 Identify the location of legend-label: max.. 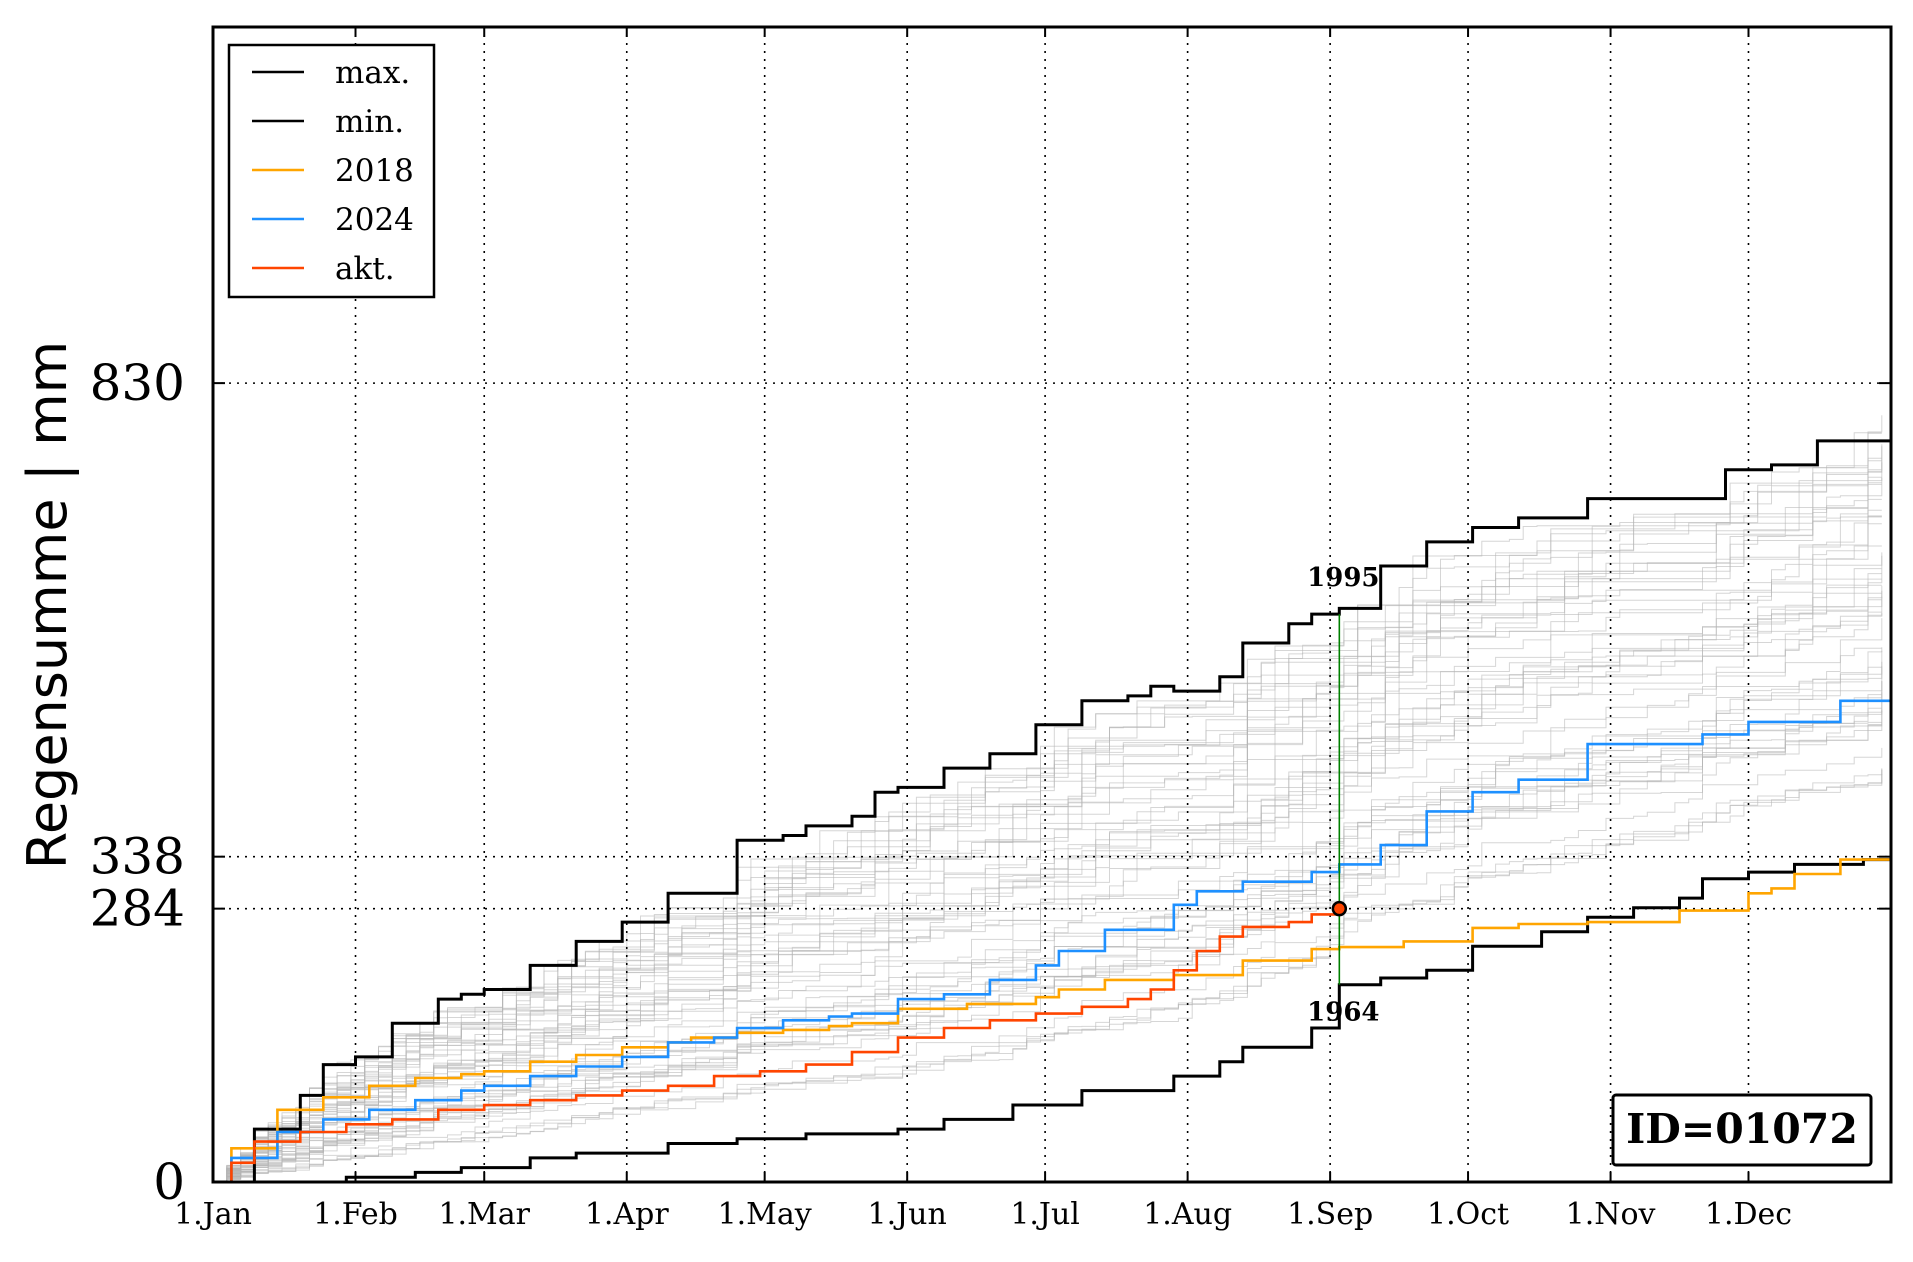
(372, 73).